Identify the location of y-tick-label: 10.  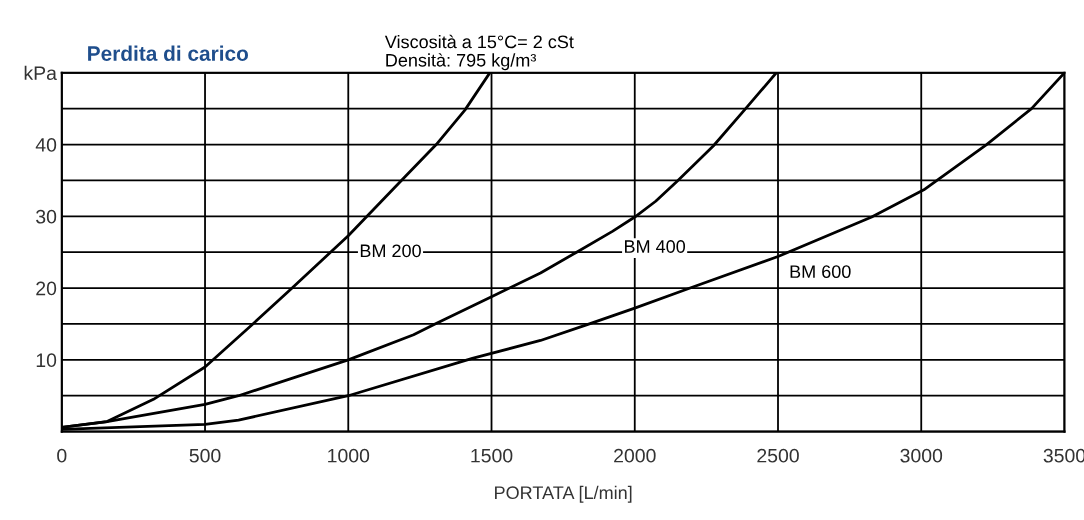
(46, 360).